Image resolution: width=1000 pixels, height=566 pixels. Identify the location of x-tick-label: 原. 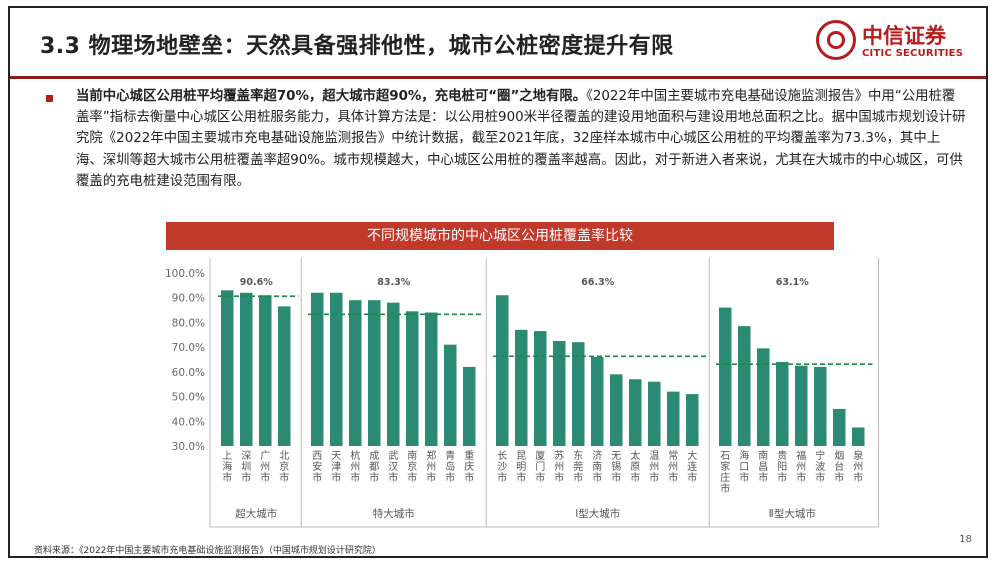
(635, 467).